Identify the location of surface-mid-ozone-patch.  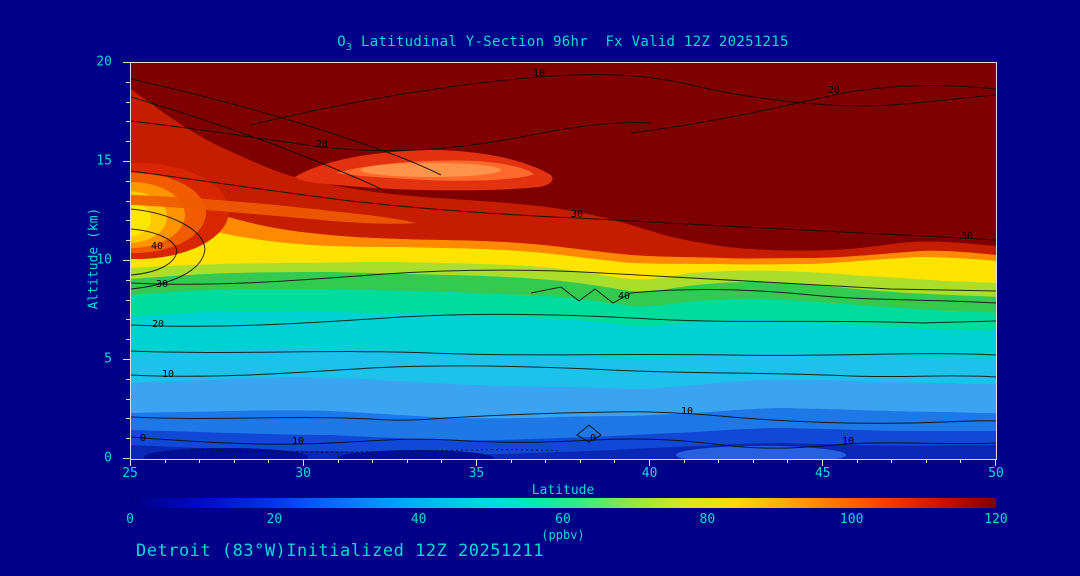
(761, 452).